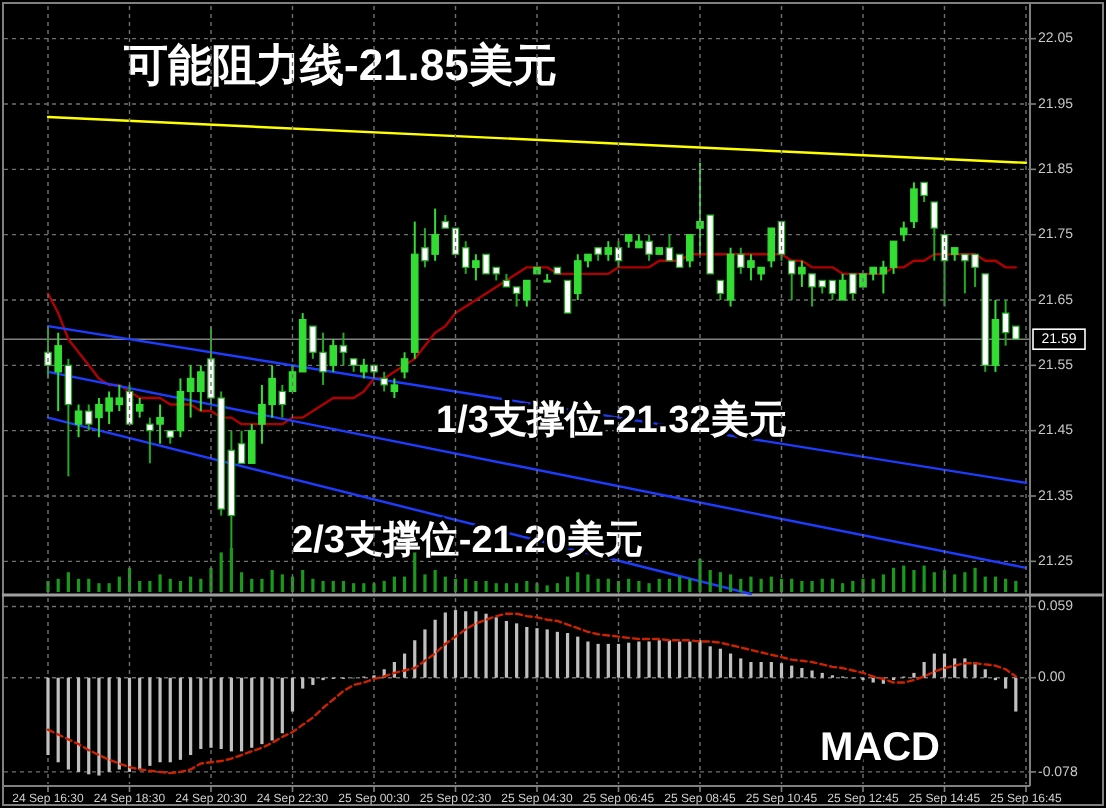 The image size is (1106, 808). Describe the element at coordinates (467, 540) in the screenshot. I see `annotation: 2/3支撑位-21.20美元` at that location.